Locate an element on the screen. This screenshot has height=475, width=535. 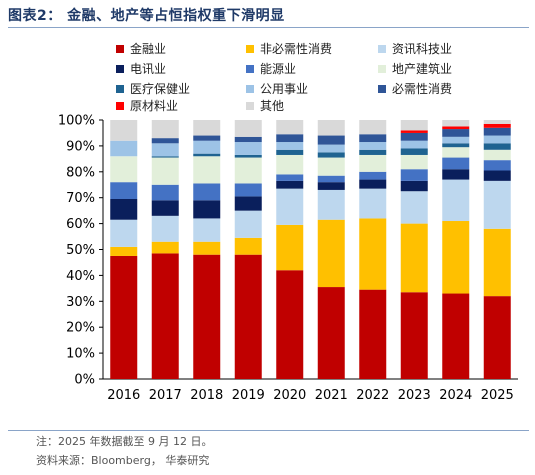
legend-label: 原材料业 is located at coordinates (154, 106).